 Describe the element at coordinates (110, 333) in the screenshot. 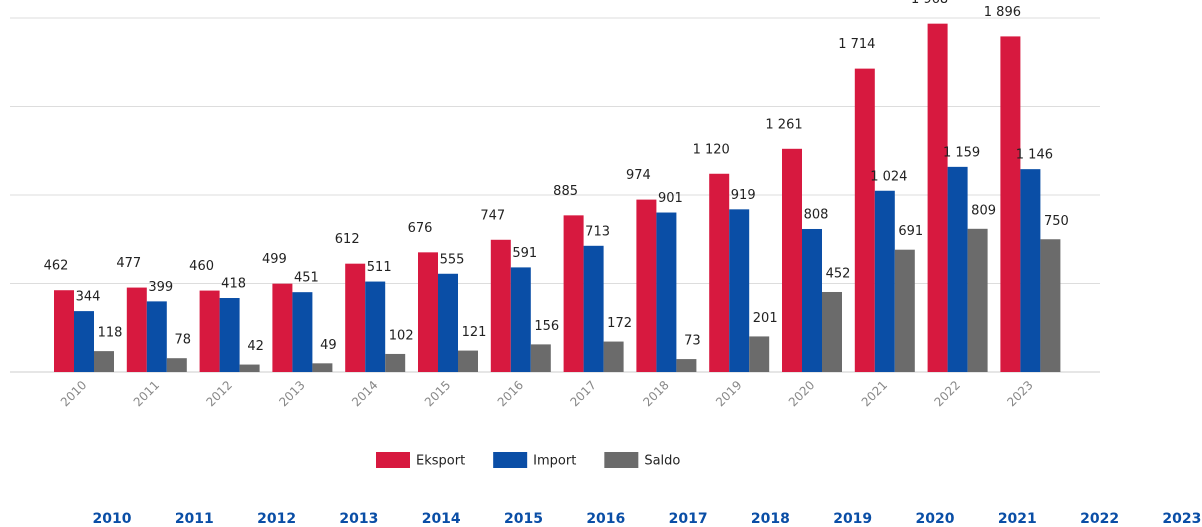

I see `value-label: 118` at that location.